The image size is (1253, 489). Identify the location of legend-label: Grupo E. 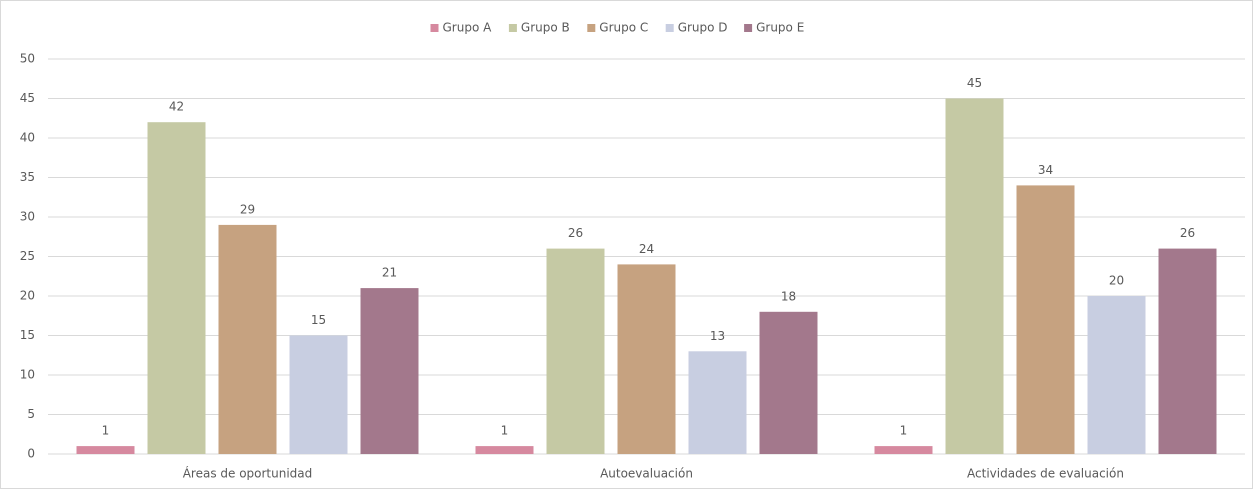
(780, 28).